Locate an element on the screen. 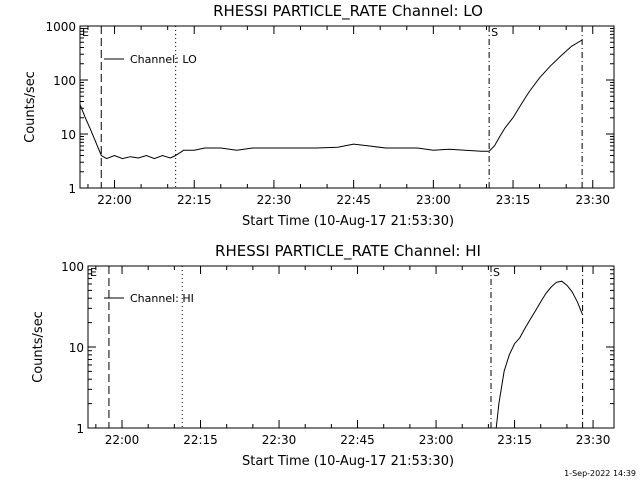  y-axis-label-lo: Counts/sec is located at coordinates (30, 107).